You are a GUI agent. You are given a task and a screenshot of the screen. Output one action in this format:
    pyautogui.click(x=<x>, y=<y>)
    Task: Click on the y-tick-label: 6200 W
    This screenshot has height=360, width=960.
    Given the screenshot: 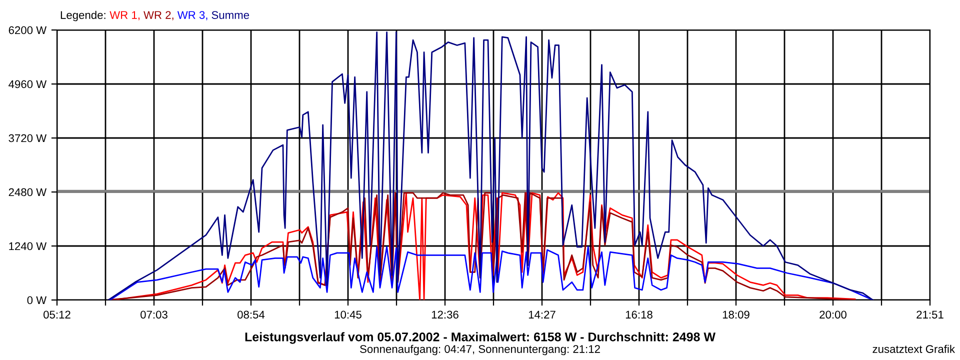 What is the action you would take?
    pyautogui.click(x=27, y=30)
    